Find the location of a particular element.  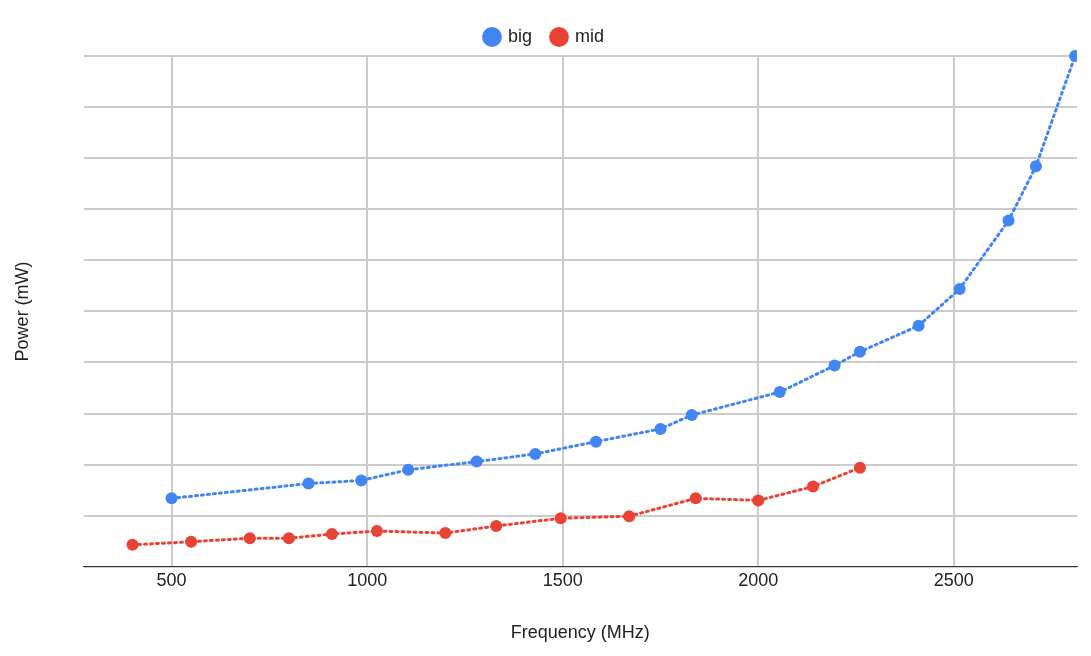

x-tick-label: 2500 is located at coordinates (953, 579).